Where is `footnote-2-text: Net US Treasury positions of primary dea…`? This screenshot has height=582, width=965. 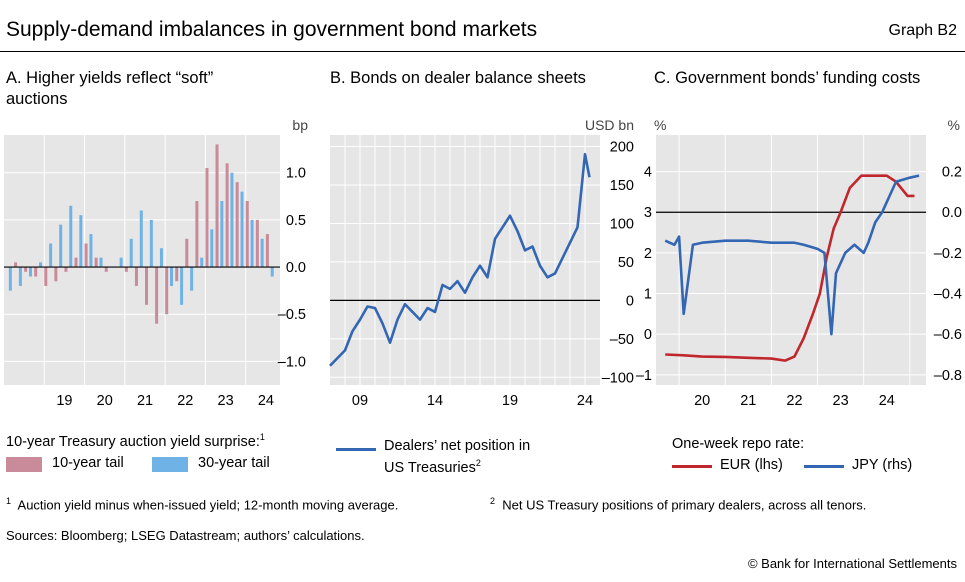
footnote-2-text: Net US Treasury positions of primary dea… is located at coordinates (684, 505).